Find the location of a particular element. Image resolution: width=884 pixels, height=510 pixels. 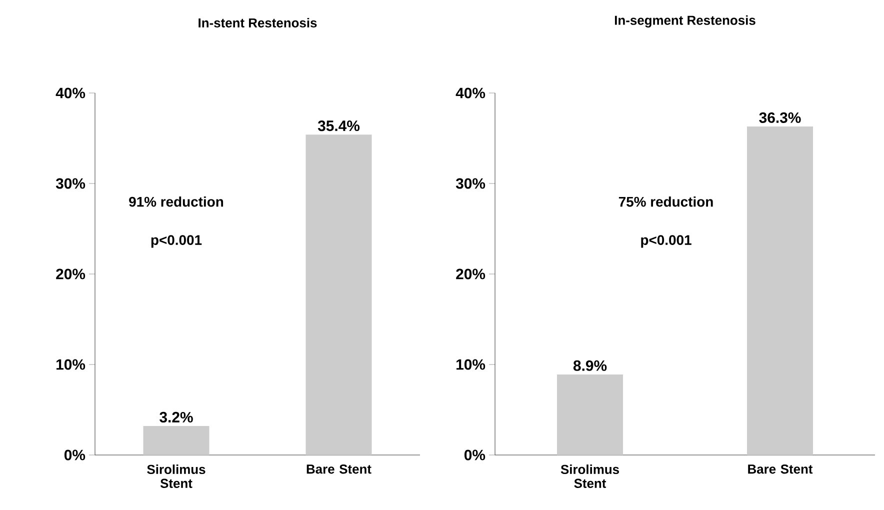

chart-title: In-segment Restenosis is located at coordinates (685, 21).